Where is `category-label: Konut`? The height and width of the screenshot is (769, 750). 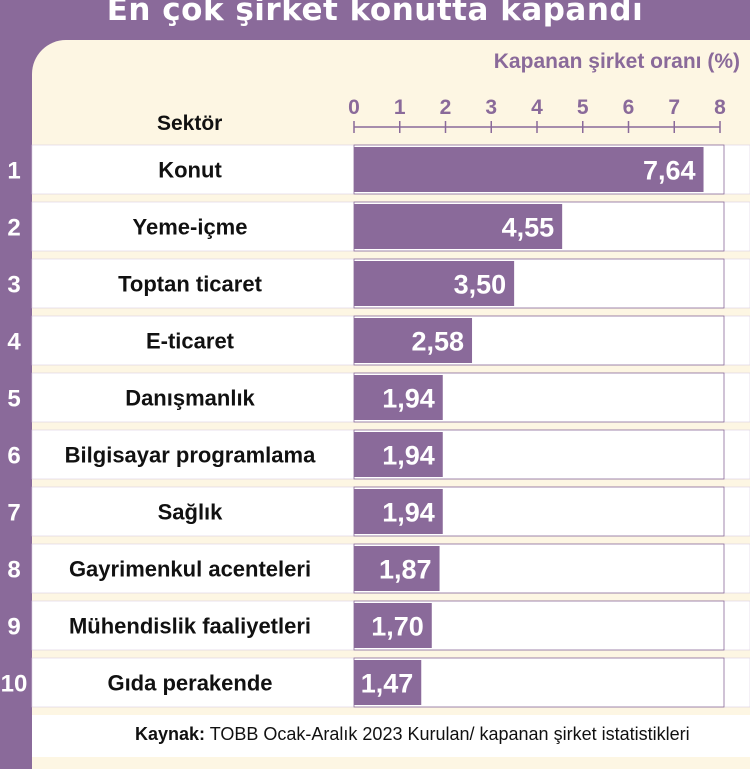
category-label: Konut is located at coordinates (190, 170).